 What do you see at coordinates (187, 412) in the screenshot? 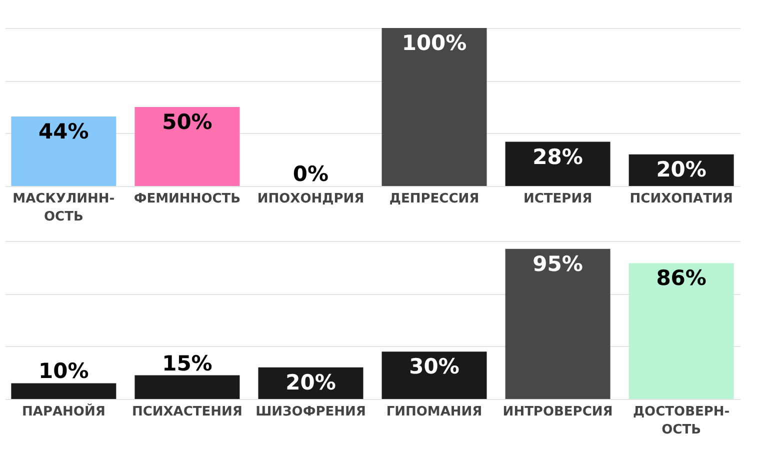
I see `x-tick-label: ПСИХАСТЕНИЯ` at bounding box center [187, 412].